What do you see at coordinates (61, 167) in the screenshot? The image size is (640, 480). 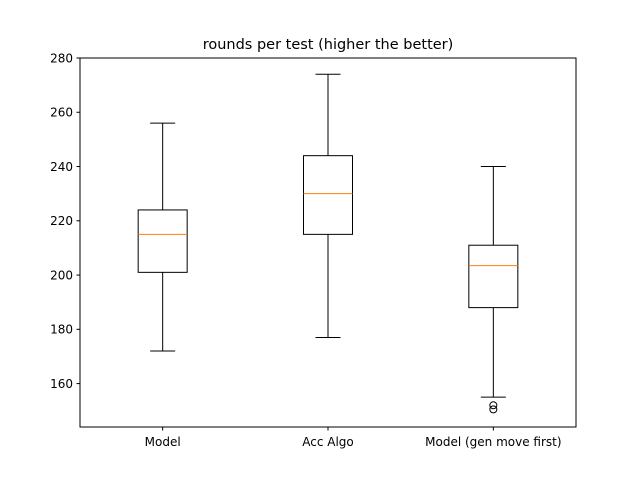 I see `y-tick-label: 240` at bounding box center [61, 167].